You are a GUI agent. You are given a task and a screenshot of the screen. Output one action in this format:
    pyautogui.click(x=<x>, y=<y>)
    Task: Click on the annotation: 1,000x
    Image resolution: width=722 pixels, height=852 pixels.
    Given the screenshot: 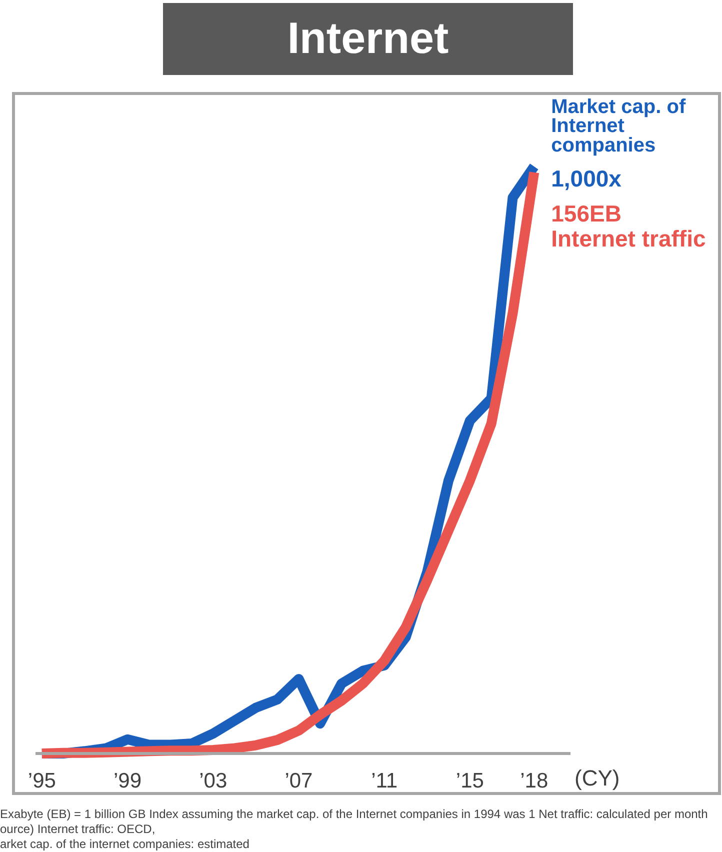 What is the action you would take?
    pyautogui.click(x=586, y=179)
    